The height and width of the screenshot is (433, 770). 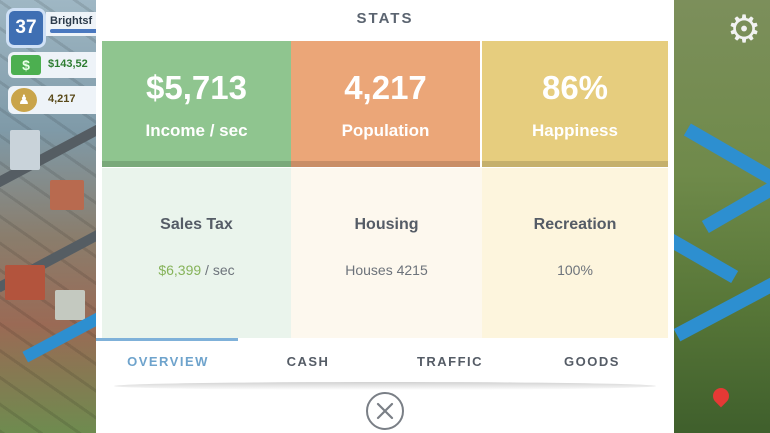 I want to click on sales-tax-panel: Sales Tax $6,399 / sec, so click(x=196, y=253).